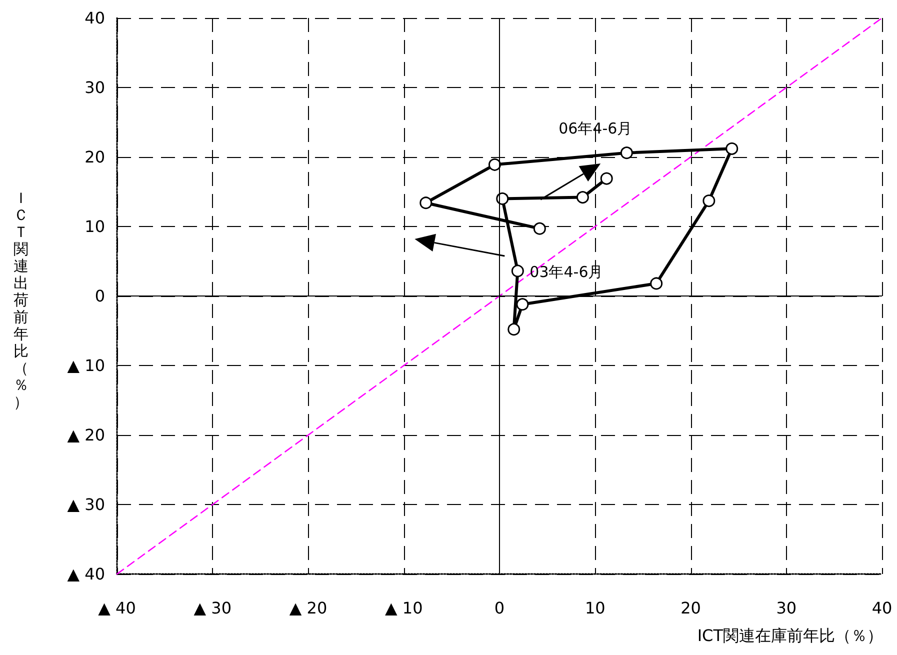  What do you see at coordinates (86, 435) in the screenshot?
I see `y-tick-label: ▲ 20` at bounding box center [86, 435].